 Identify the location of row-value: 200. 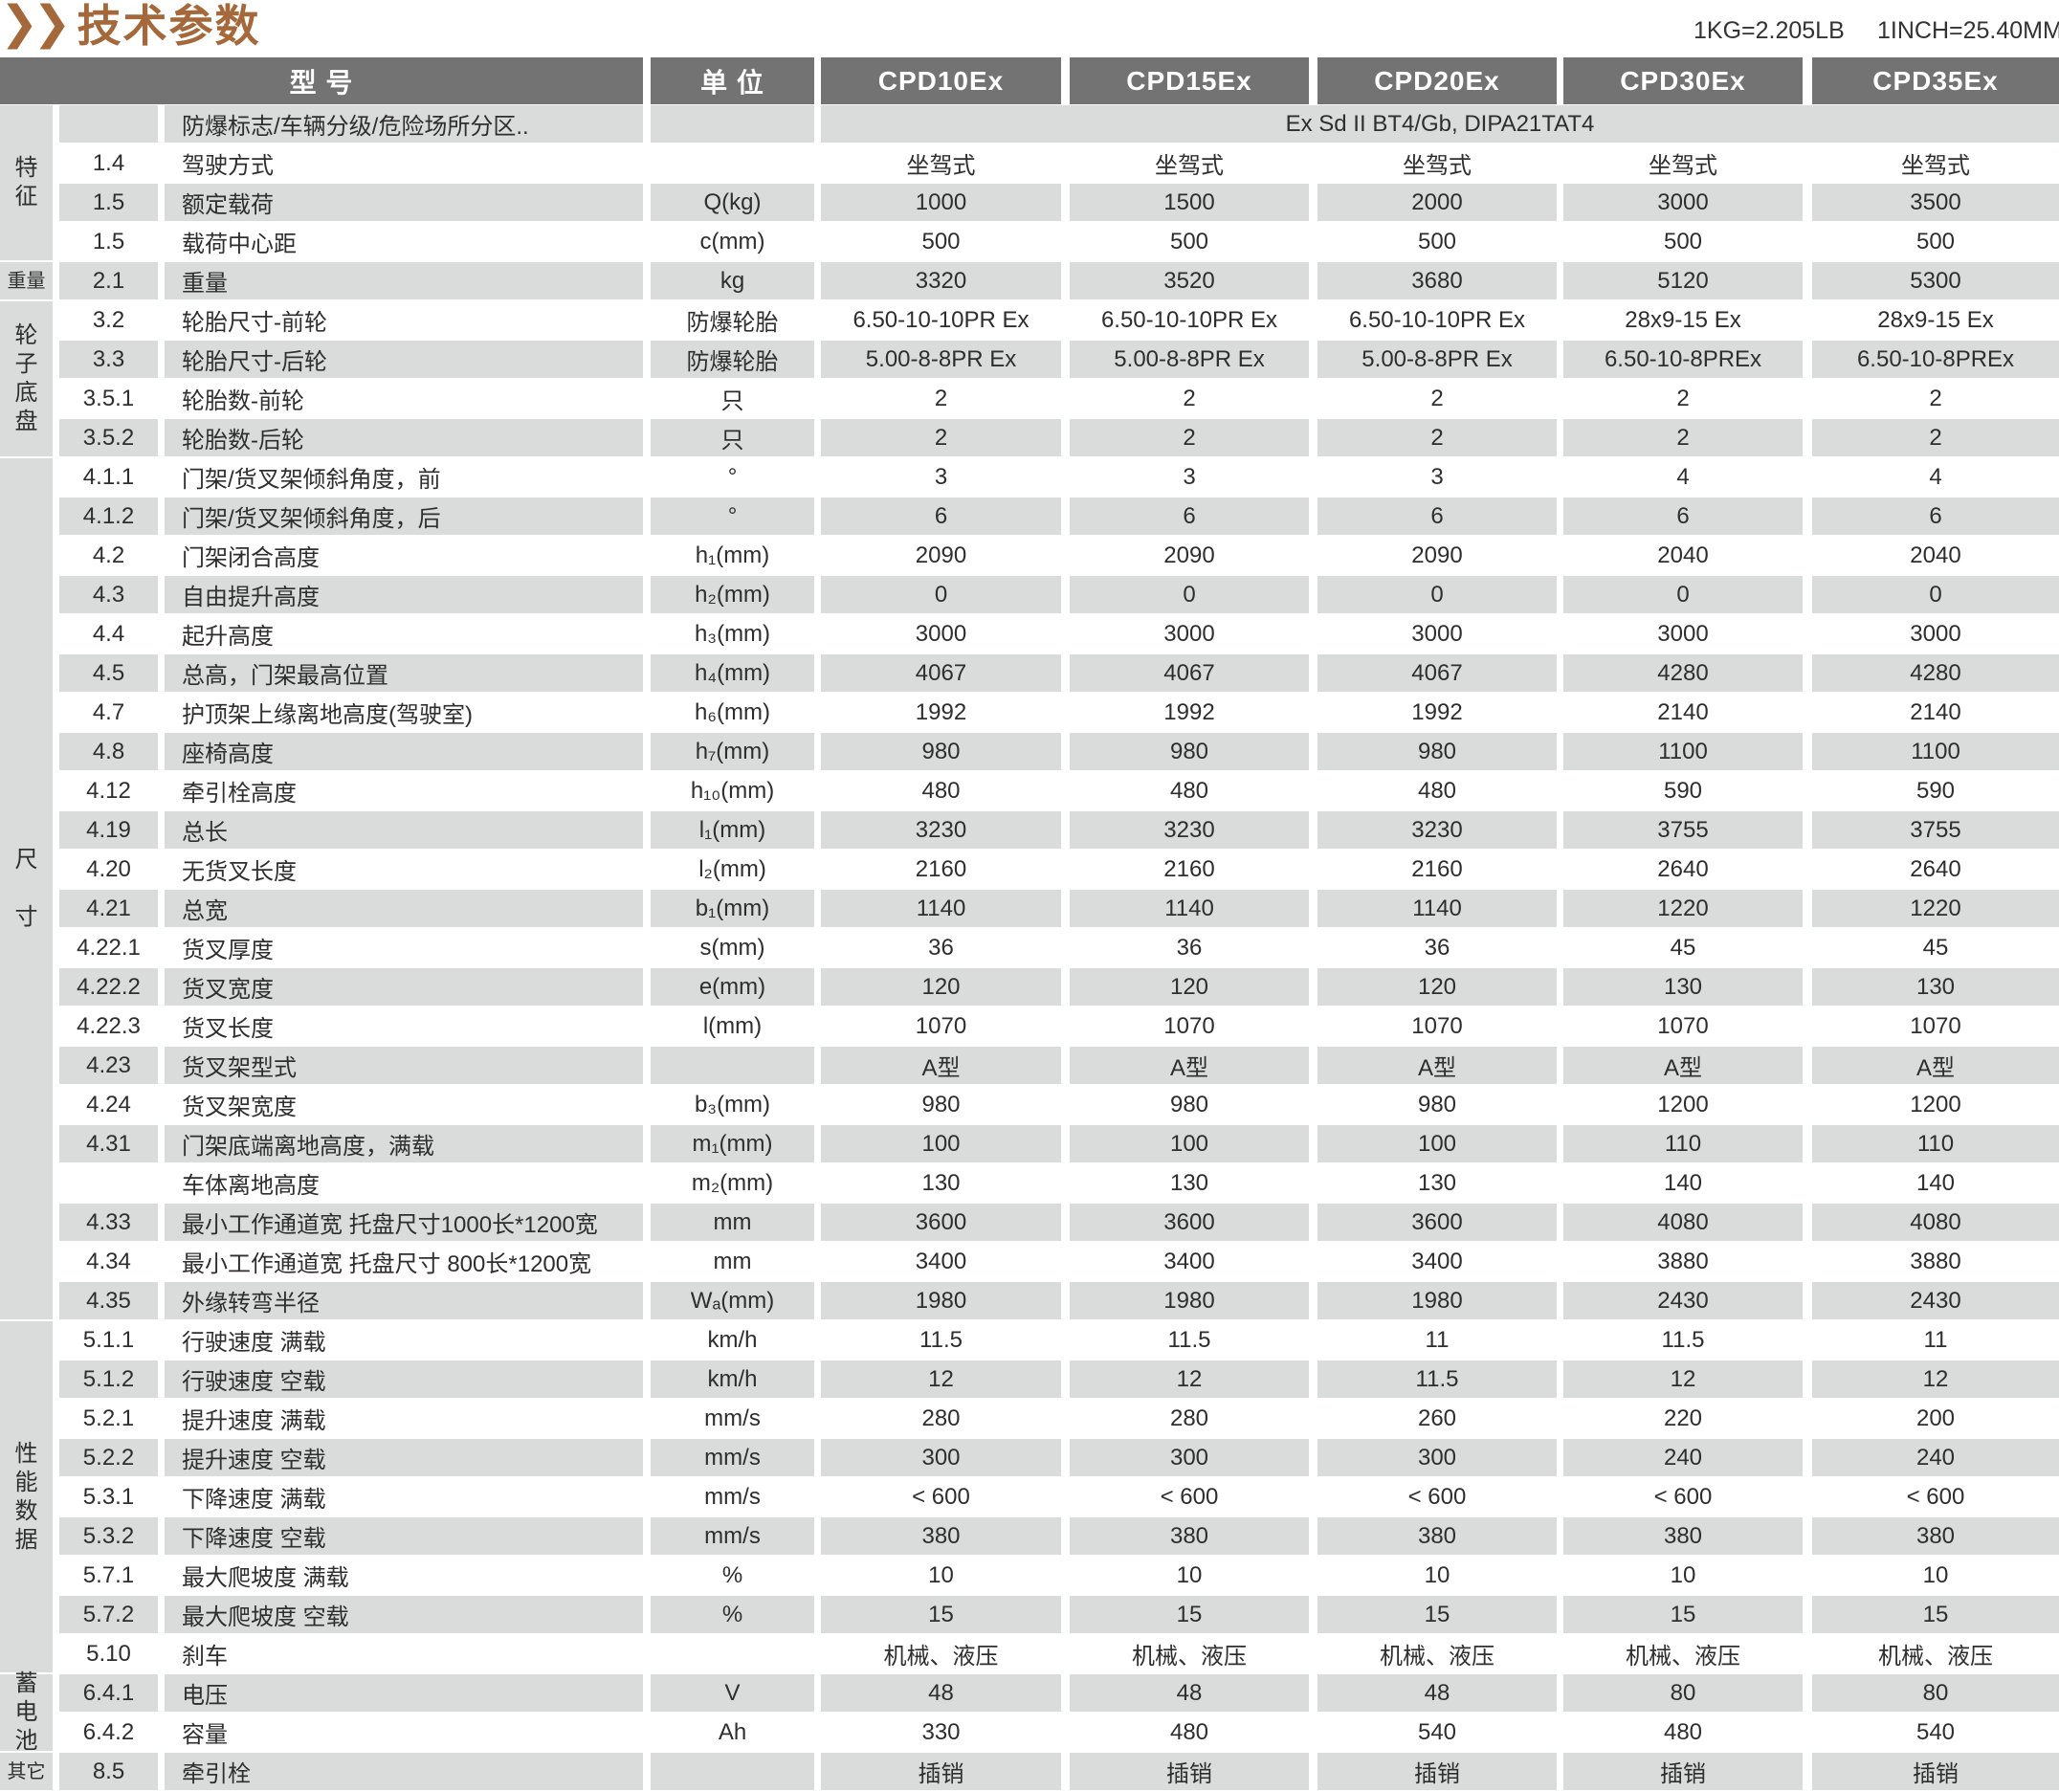
(1935, 1418).